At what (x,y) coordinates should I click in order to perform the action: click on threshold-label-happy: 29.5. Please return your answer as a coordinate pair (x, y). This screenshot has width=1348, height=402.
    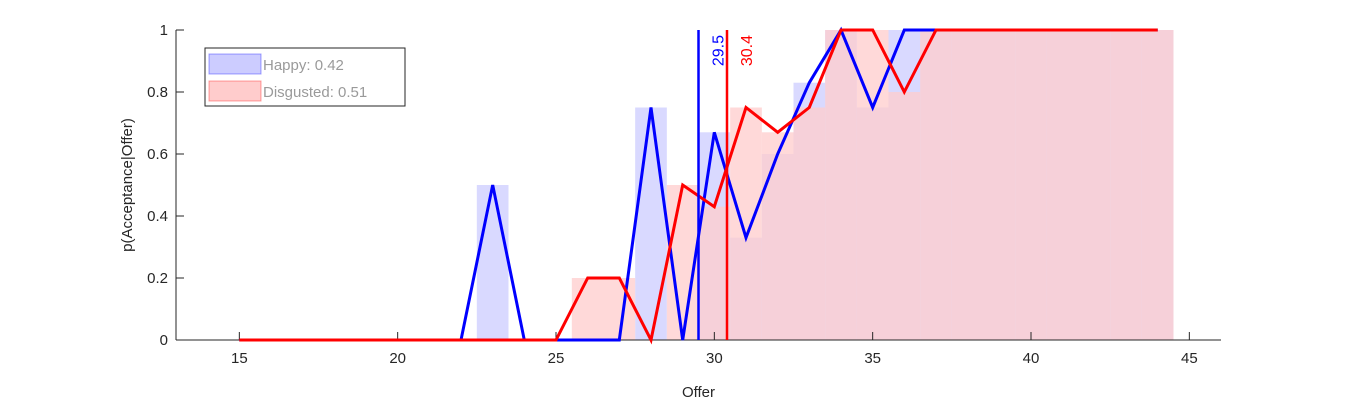
    Looking at the image, I should click on (719, 50).